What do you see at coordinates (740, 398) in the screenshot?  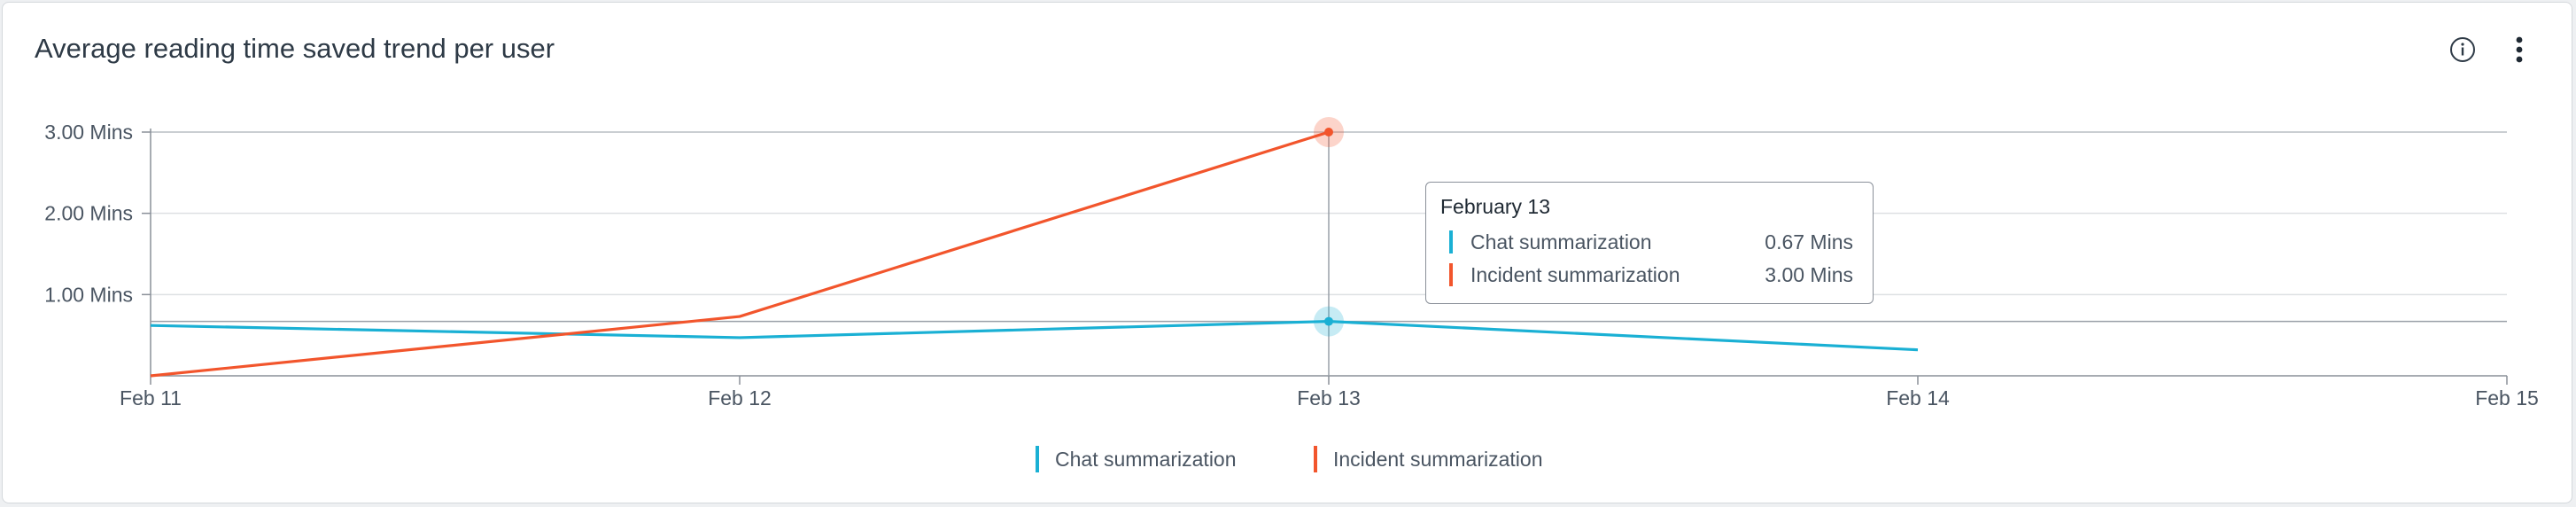 I see `x-tick-label: Feb 12` at bounding box center [740, 398].